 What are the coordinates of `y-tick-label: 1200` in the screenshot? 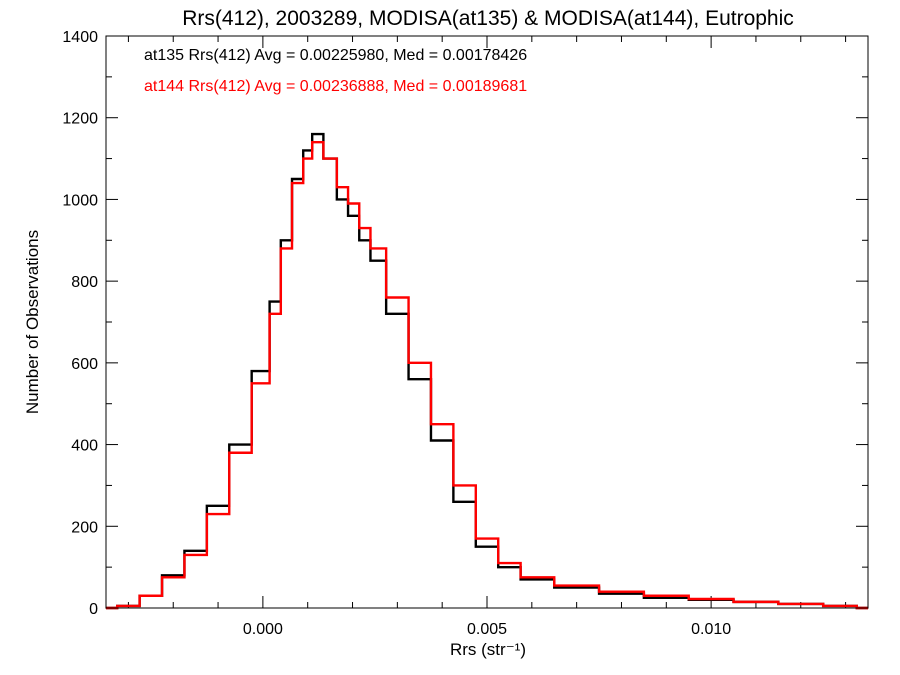 It's located at (80, 119).